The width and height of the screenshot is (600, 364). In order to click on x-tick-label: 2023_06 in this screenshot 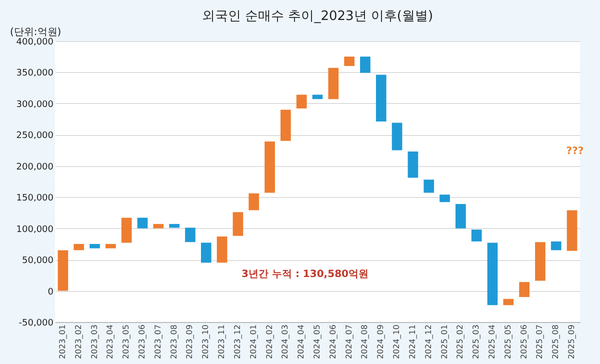, I will do `click(142, 342)`.